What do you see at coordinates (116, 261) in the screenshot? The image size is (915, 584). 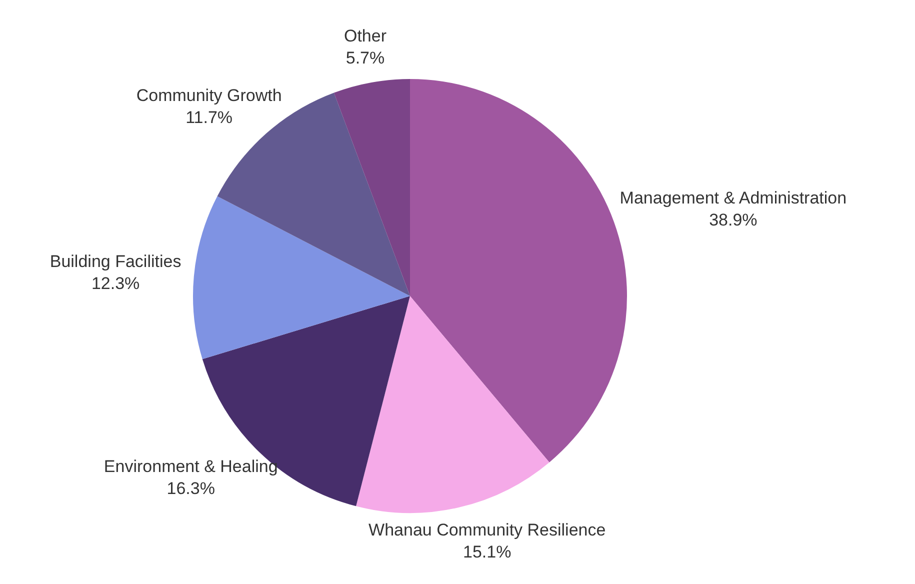 I see `slice-label: Building Facilities` at bounding box center [116, 261].